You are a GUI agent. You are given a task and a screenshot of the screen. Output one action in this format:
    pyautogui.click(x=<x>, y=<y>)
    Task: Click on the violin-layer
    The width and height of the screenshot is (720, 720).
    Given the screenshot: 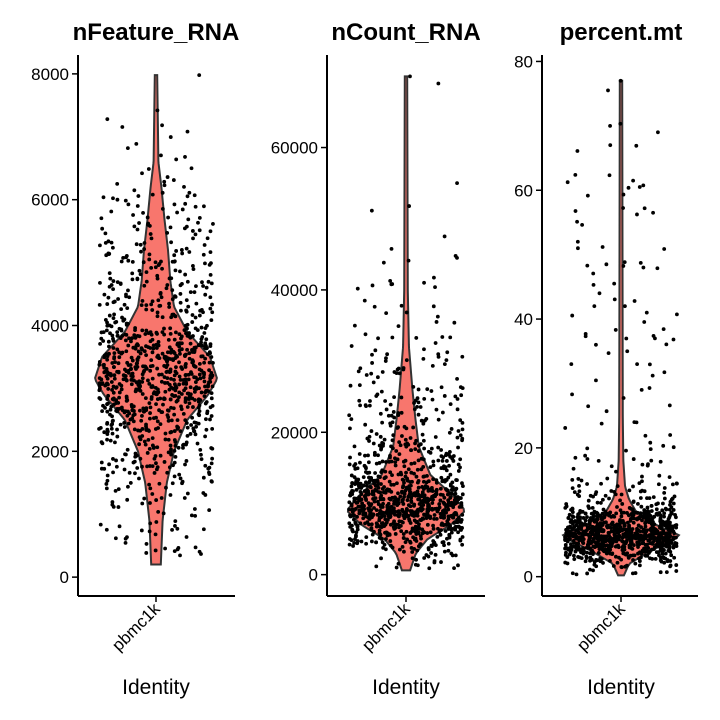 What is the action you would take?
    pyautogui.click(x=156, y=320)
    